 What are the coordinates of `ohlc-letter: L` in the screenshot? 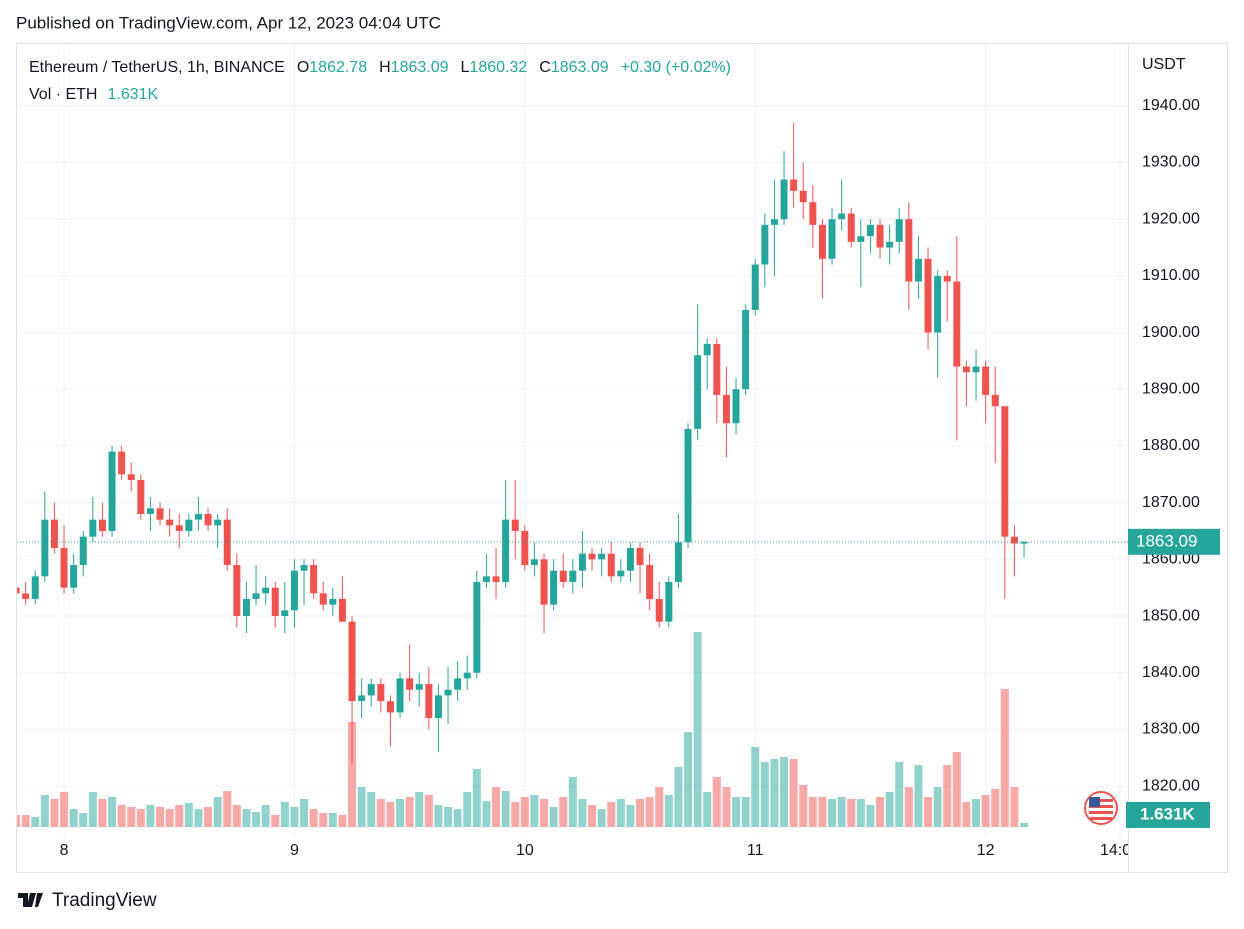 It's located at (465, 67).